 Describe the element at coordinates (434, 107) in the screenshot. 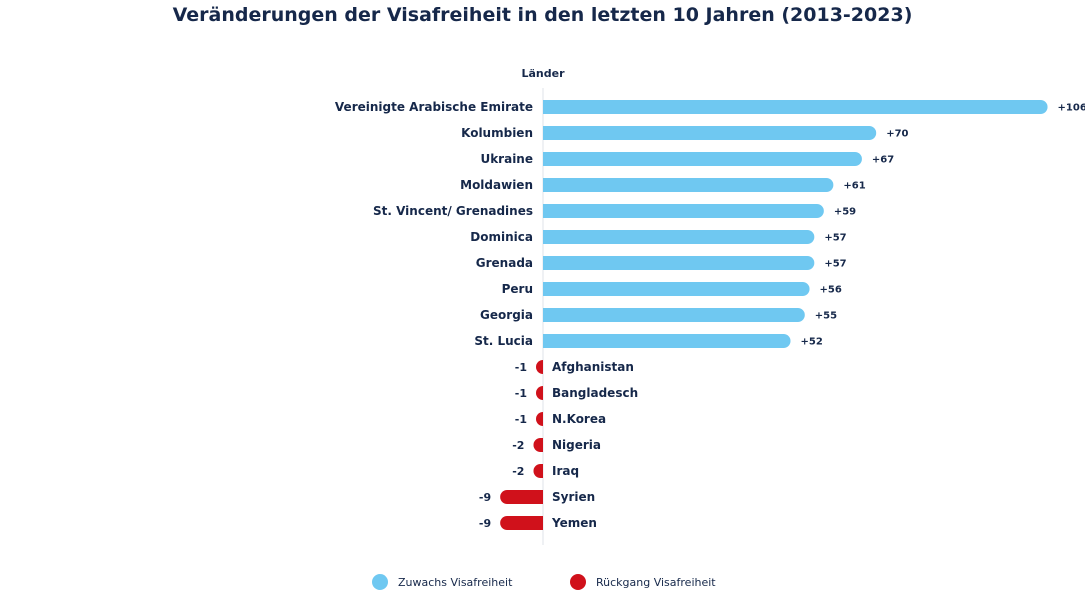

I see `category-label: Vereinigte Arabische Emirate` at that location.